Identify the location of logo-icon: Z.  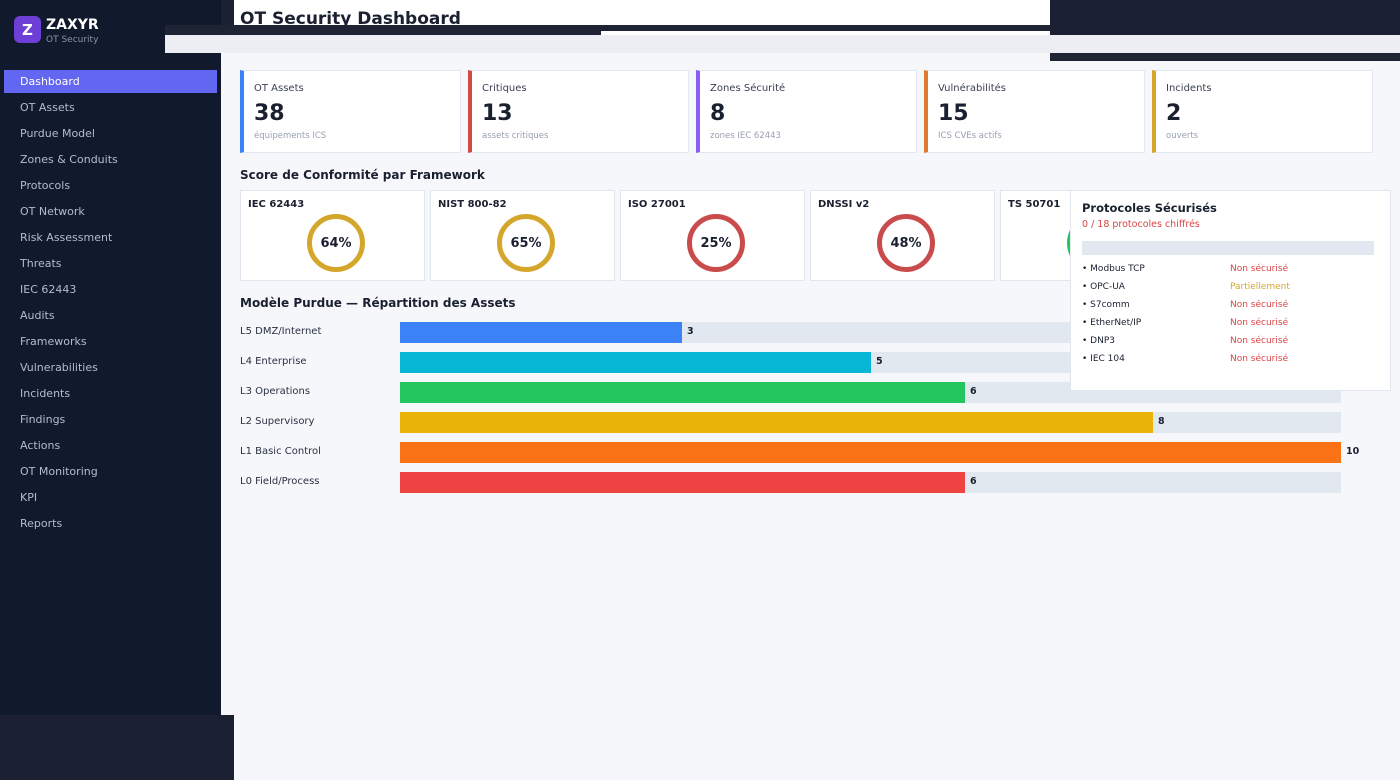
(27, 29).